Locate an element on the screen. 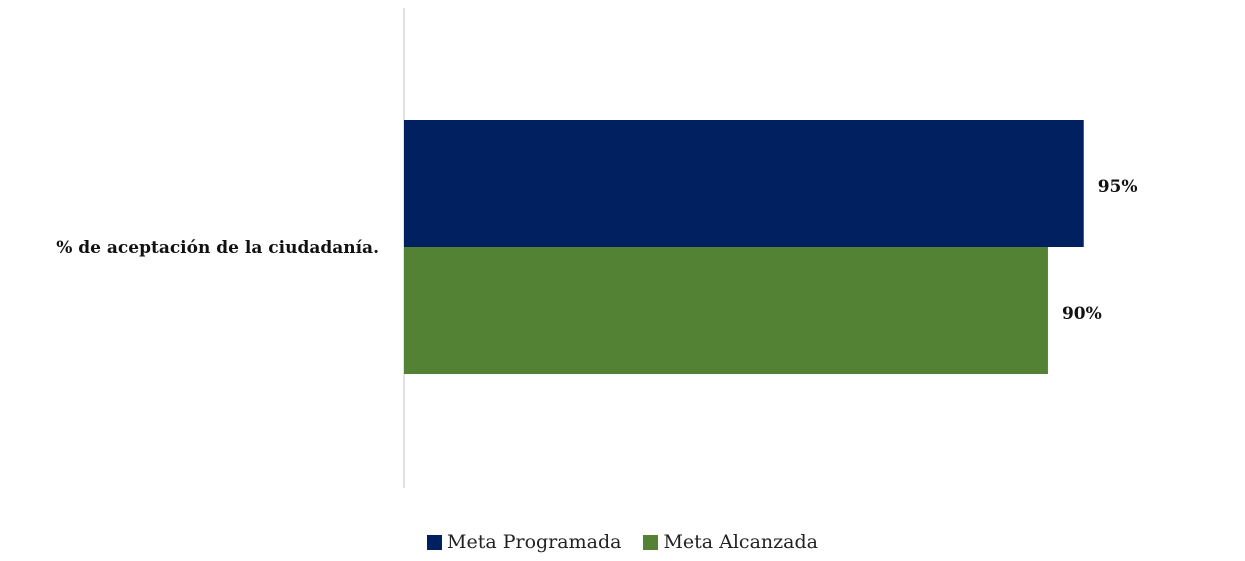  legend: Meta Programada Meta Alcanzada is located at coordinates (622, 542).